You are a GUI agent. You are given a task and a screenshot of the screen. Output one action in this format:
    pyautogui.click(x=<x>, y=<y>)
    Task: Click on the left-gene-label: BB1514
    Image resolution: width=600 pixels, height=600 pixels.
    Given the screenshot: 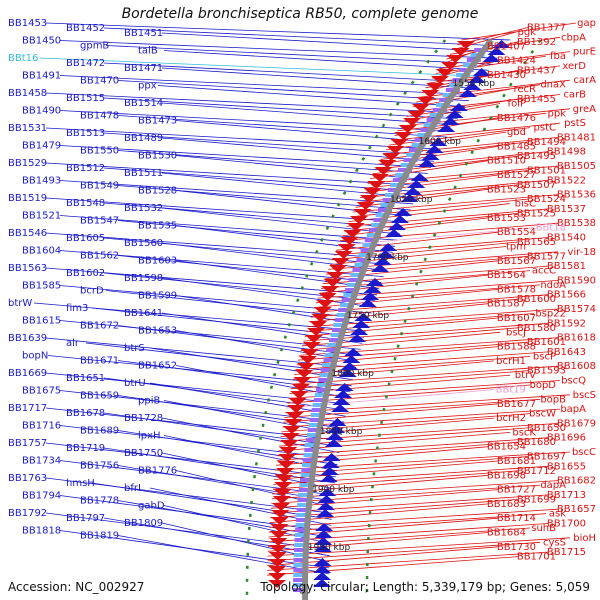 What is the action you would take?
    pyautogui.click(x=143, y=103)
    